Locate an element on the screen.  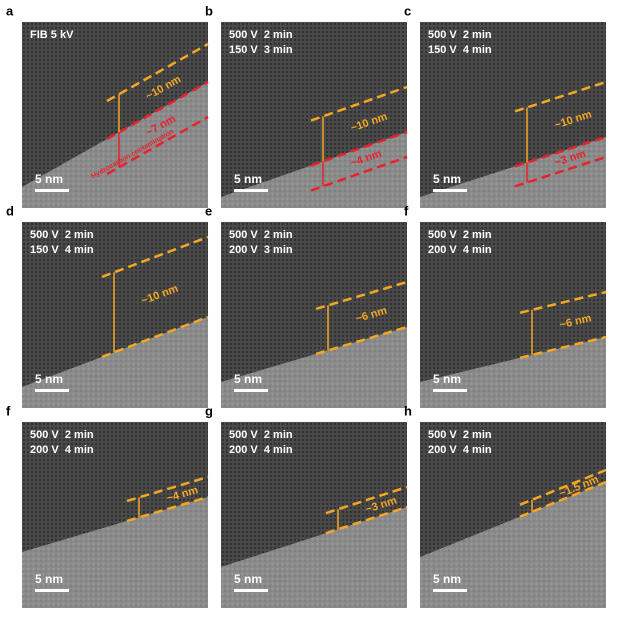
condition: FIB 5 kV is located at coordinates (52, 35).